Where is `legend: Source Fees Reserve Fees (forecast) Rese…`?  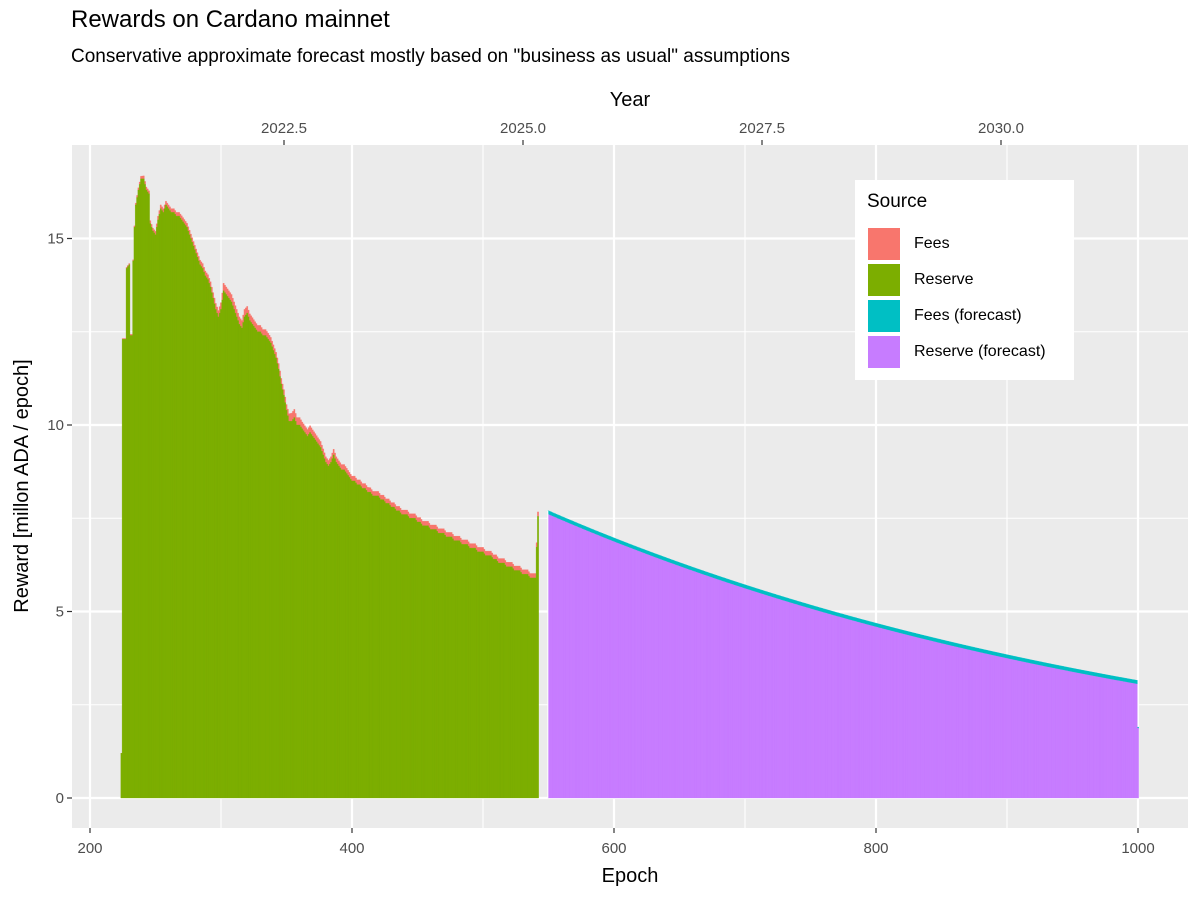 legend: Source Fees Reserve Fees (forecast) Rese… is located at coordinates (964, 280).